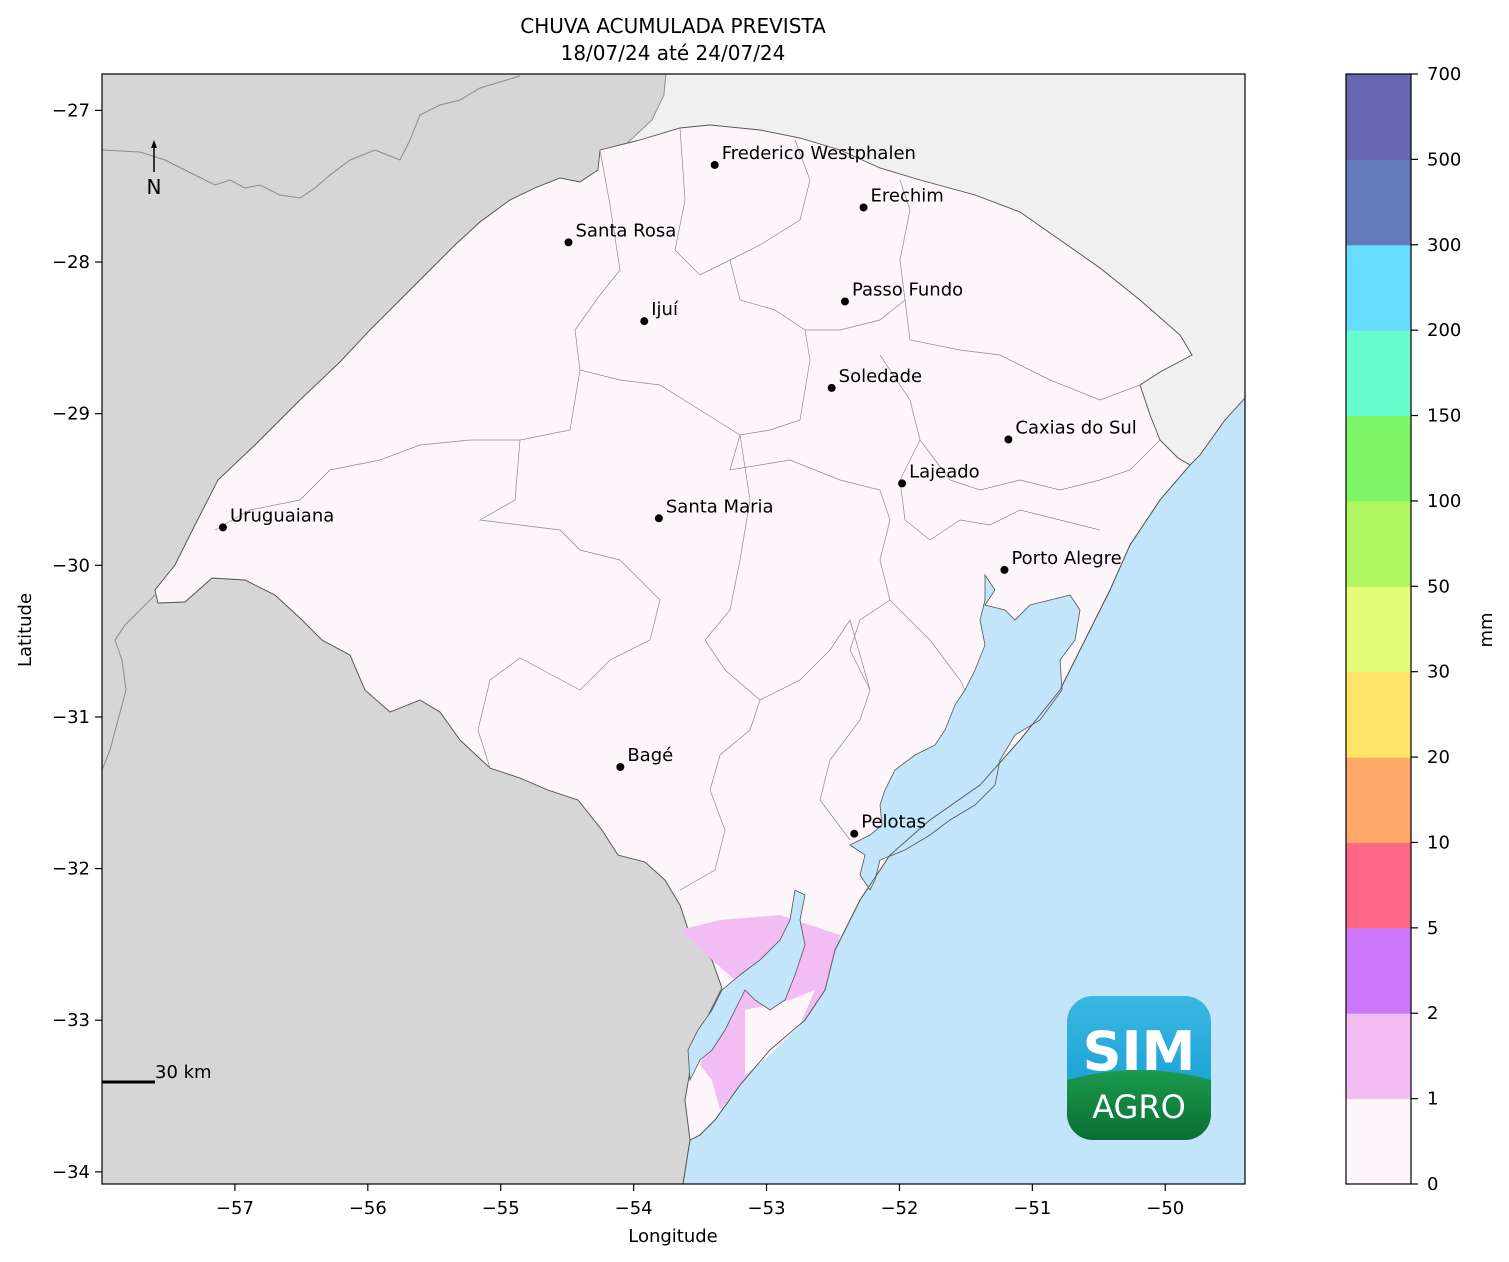  Describe the element at coordinates (1444, 501) in the screenshot. I see `colorbar-tick-label: 100` at that location.